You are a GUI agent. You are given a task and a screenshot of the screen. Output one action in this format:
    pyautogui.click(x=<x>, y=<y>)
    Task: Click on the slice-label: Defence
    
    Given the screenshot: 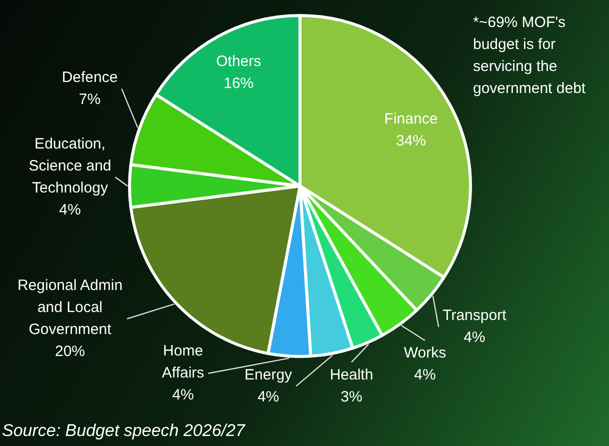 What is the action you would take?
    pyautogui.click(x=90, y=77)
    